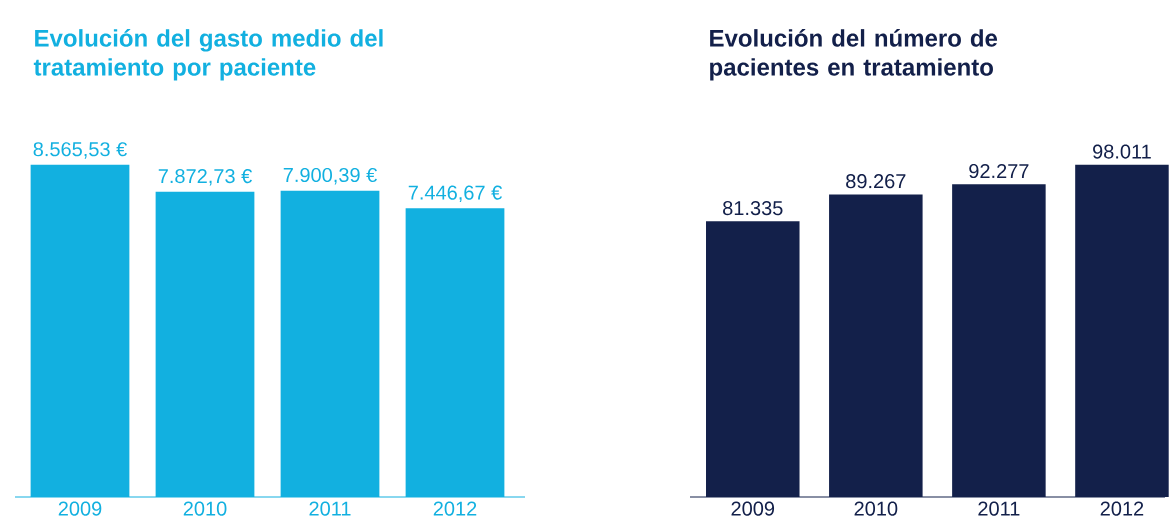 The height and width of the screenshot is (527, 1173). What do you see at coordinates (205, 177) in the screenshot?
I see `data-label: 7.872,73 €` at bounding box center [205, 177].